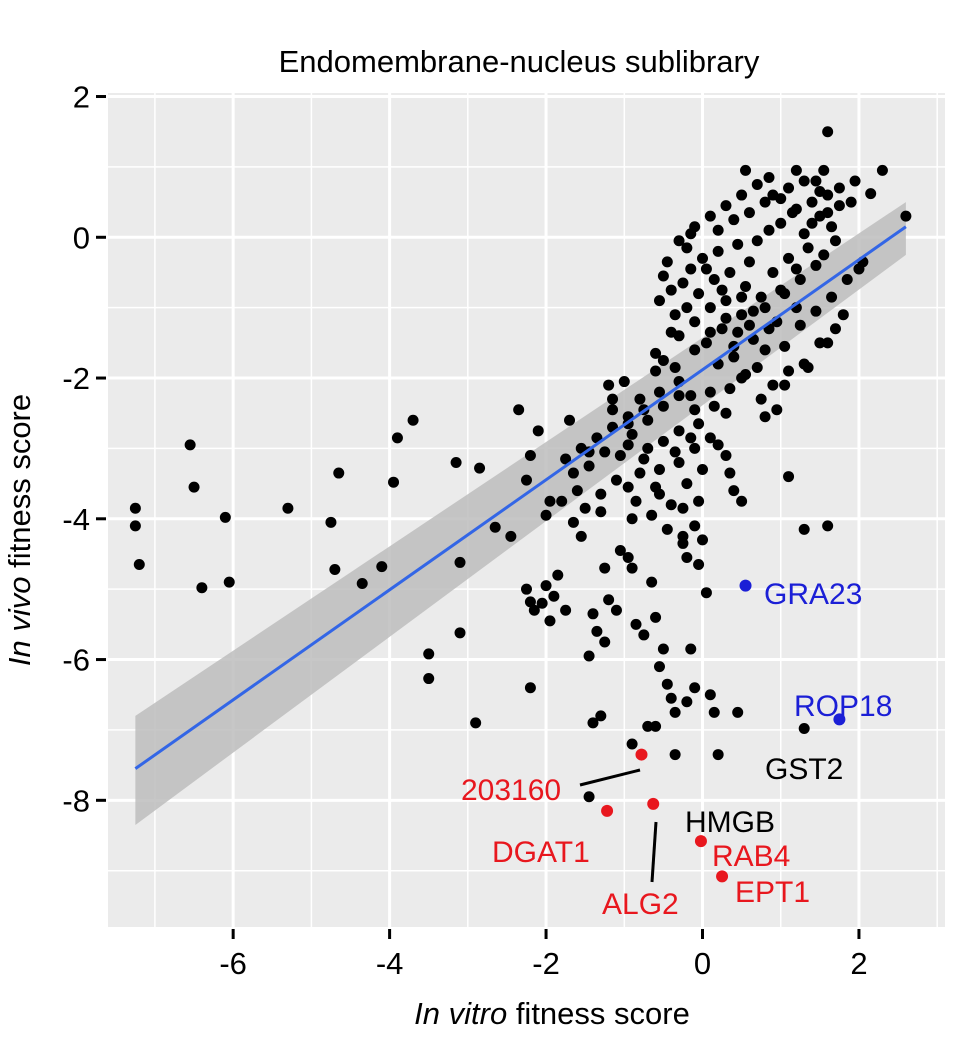  Describe the element at coordinates (745, 585) in the screenshot. I see `highlight-point-gra23` at that location.